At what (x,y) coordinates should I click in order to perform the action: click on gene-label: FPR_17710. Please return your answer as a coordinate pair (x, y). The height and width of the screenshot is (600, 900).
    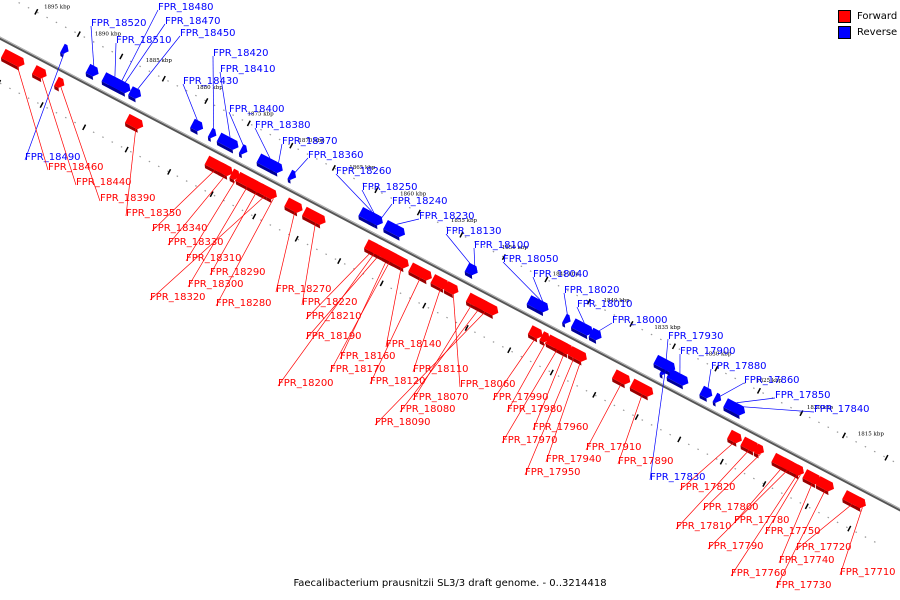
    Looking at the image, I should click on (868, 572).